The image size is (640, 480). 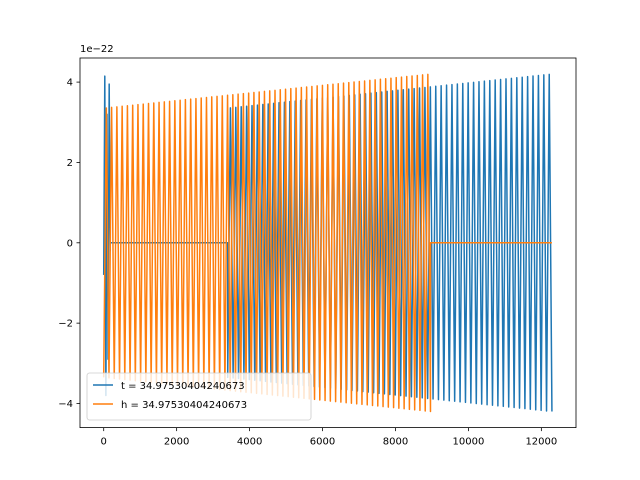 What do you see at coordinates (70, 83) in the screenshot?
I see `y-tick-label: 4` at bounding box center [70, 83].